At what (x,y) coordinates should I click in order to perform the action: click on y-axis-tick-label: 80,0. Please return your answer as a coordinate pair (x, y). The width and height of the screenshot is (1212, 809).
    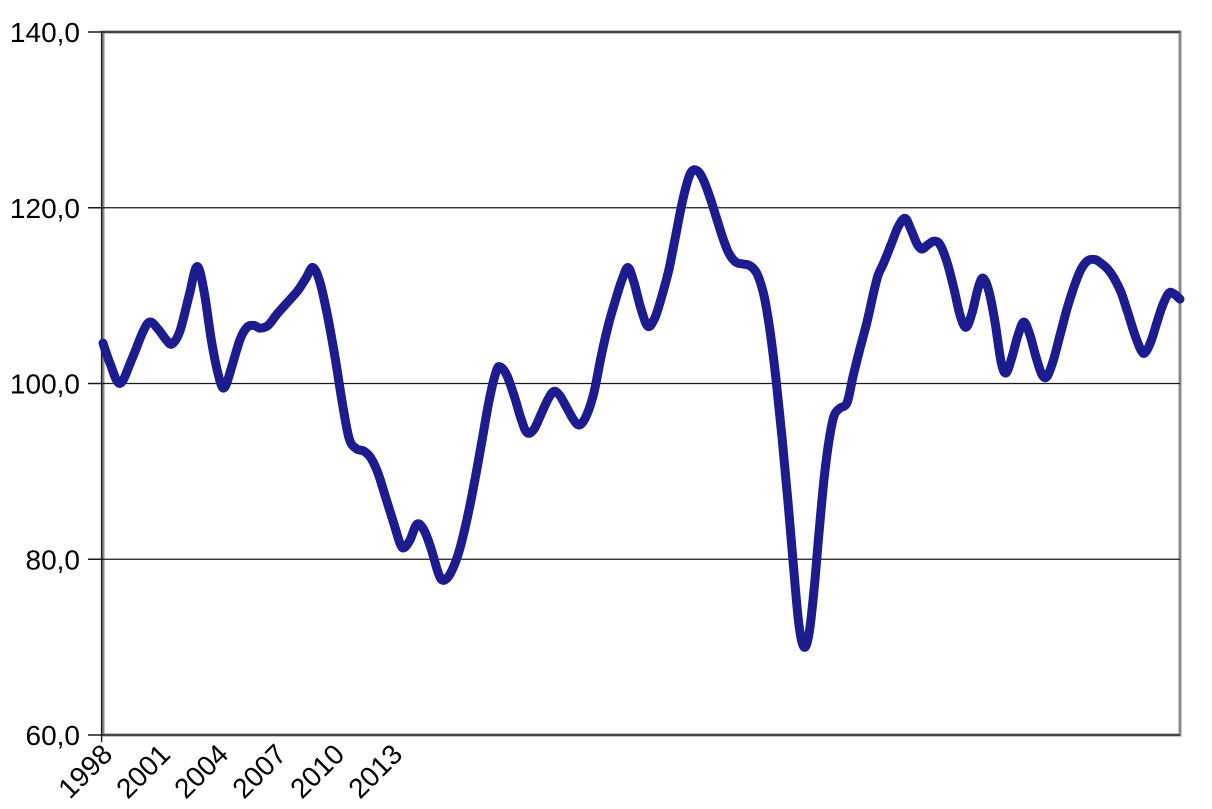
    Looking at the image, I should click on (53, 559).